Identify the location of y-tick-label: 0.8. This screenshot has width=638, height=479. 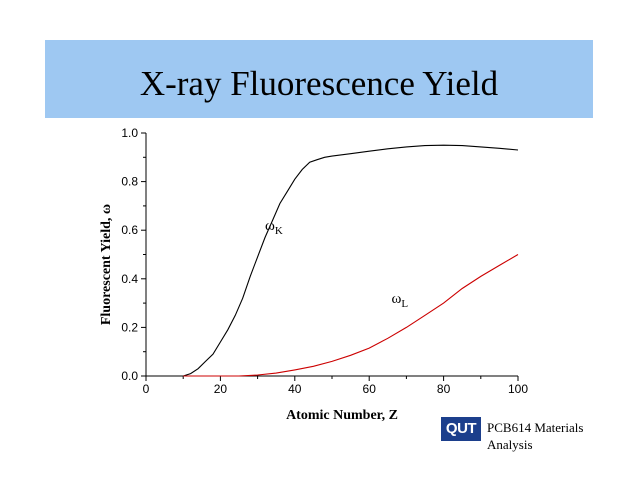
(129, 182).